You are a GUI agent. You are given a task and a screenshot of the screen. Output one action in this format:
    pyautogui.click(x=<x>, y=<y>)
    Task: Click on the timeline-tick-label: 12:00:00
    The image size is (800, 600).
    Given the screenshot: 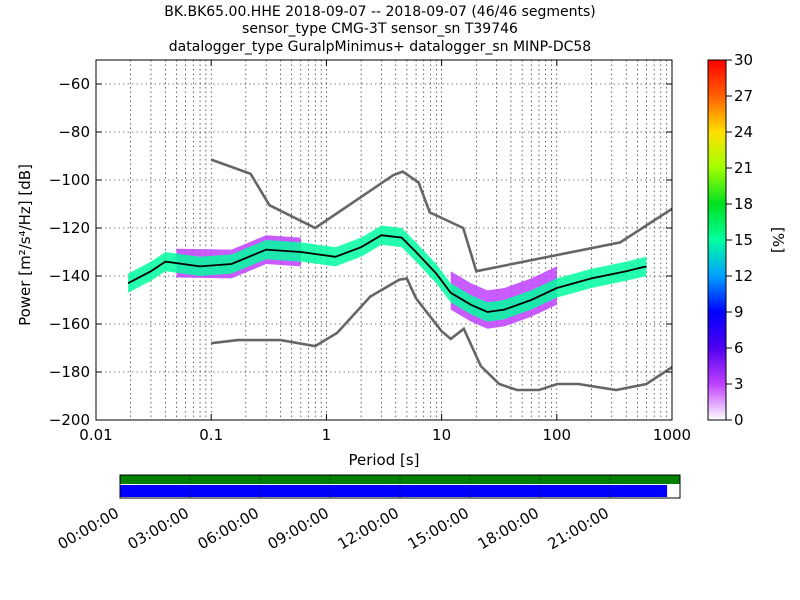 What is the action you would take?
    pyautogui.click(x=368, y=528)
    